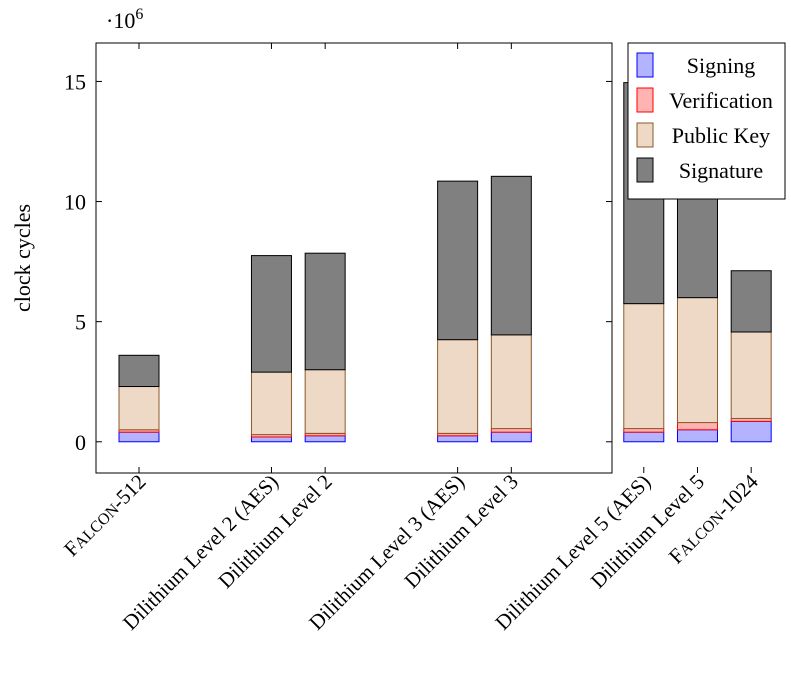 This screenshot has width=791, height=677. What do you see at coordinates (721, 135) in the screenshot?
I see `legend-label: Public Key` at bounding box center [721, 135].